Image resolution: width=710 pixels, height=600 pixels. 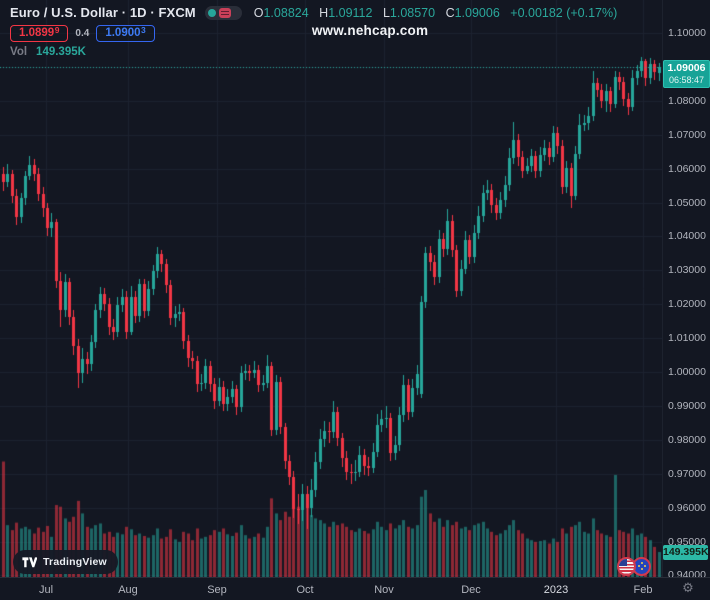 What do you see at coordinates (61, 52) in the screenshot?
I see `volume-value: 149.395K` at bounding box center [61, 52].